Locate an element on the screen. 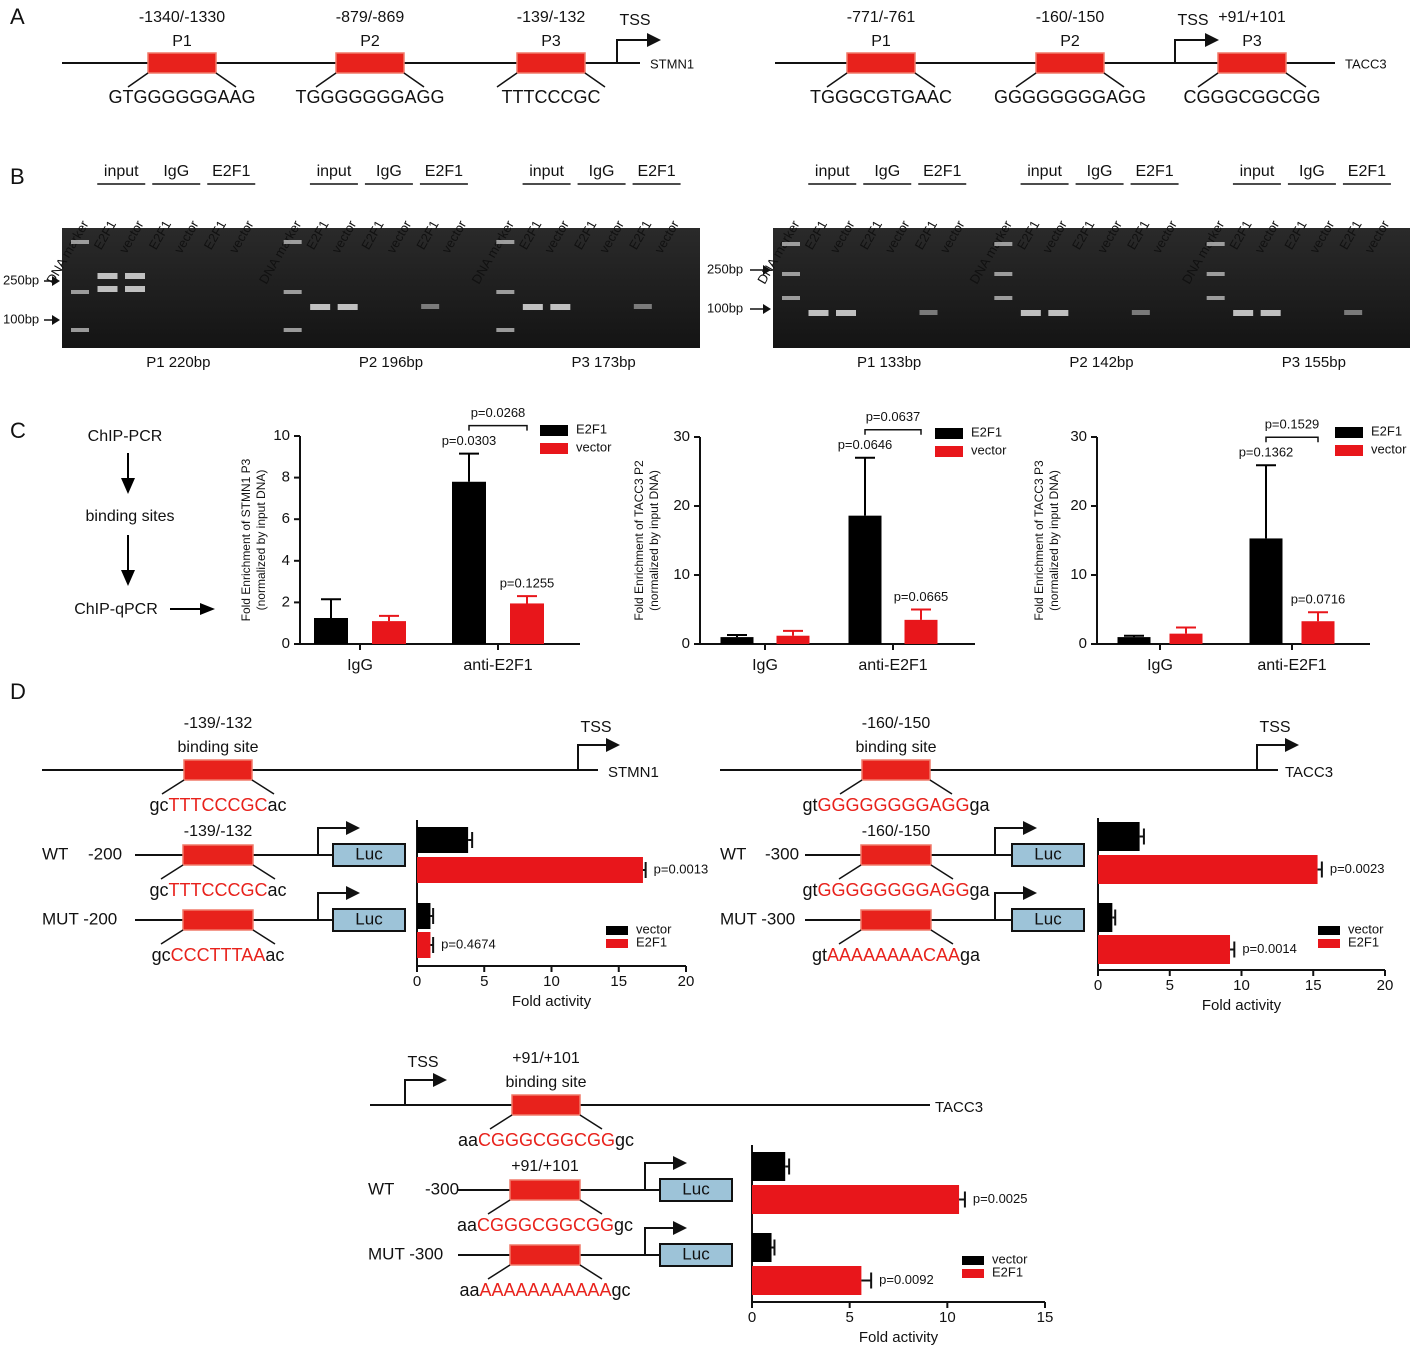  gel is located at coordinates (1091, 288).